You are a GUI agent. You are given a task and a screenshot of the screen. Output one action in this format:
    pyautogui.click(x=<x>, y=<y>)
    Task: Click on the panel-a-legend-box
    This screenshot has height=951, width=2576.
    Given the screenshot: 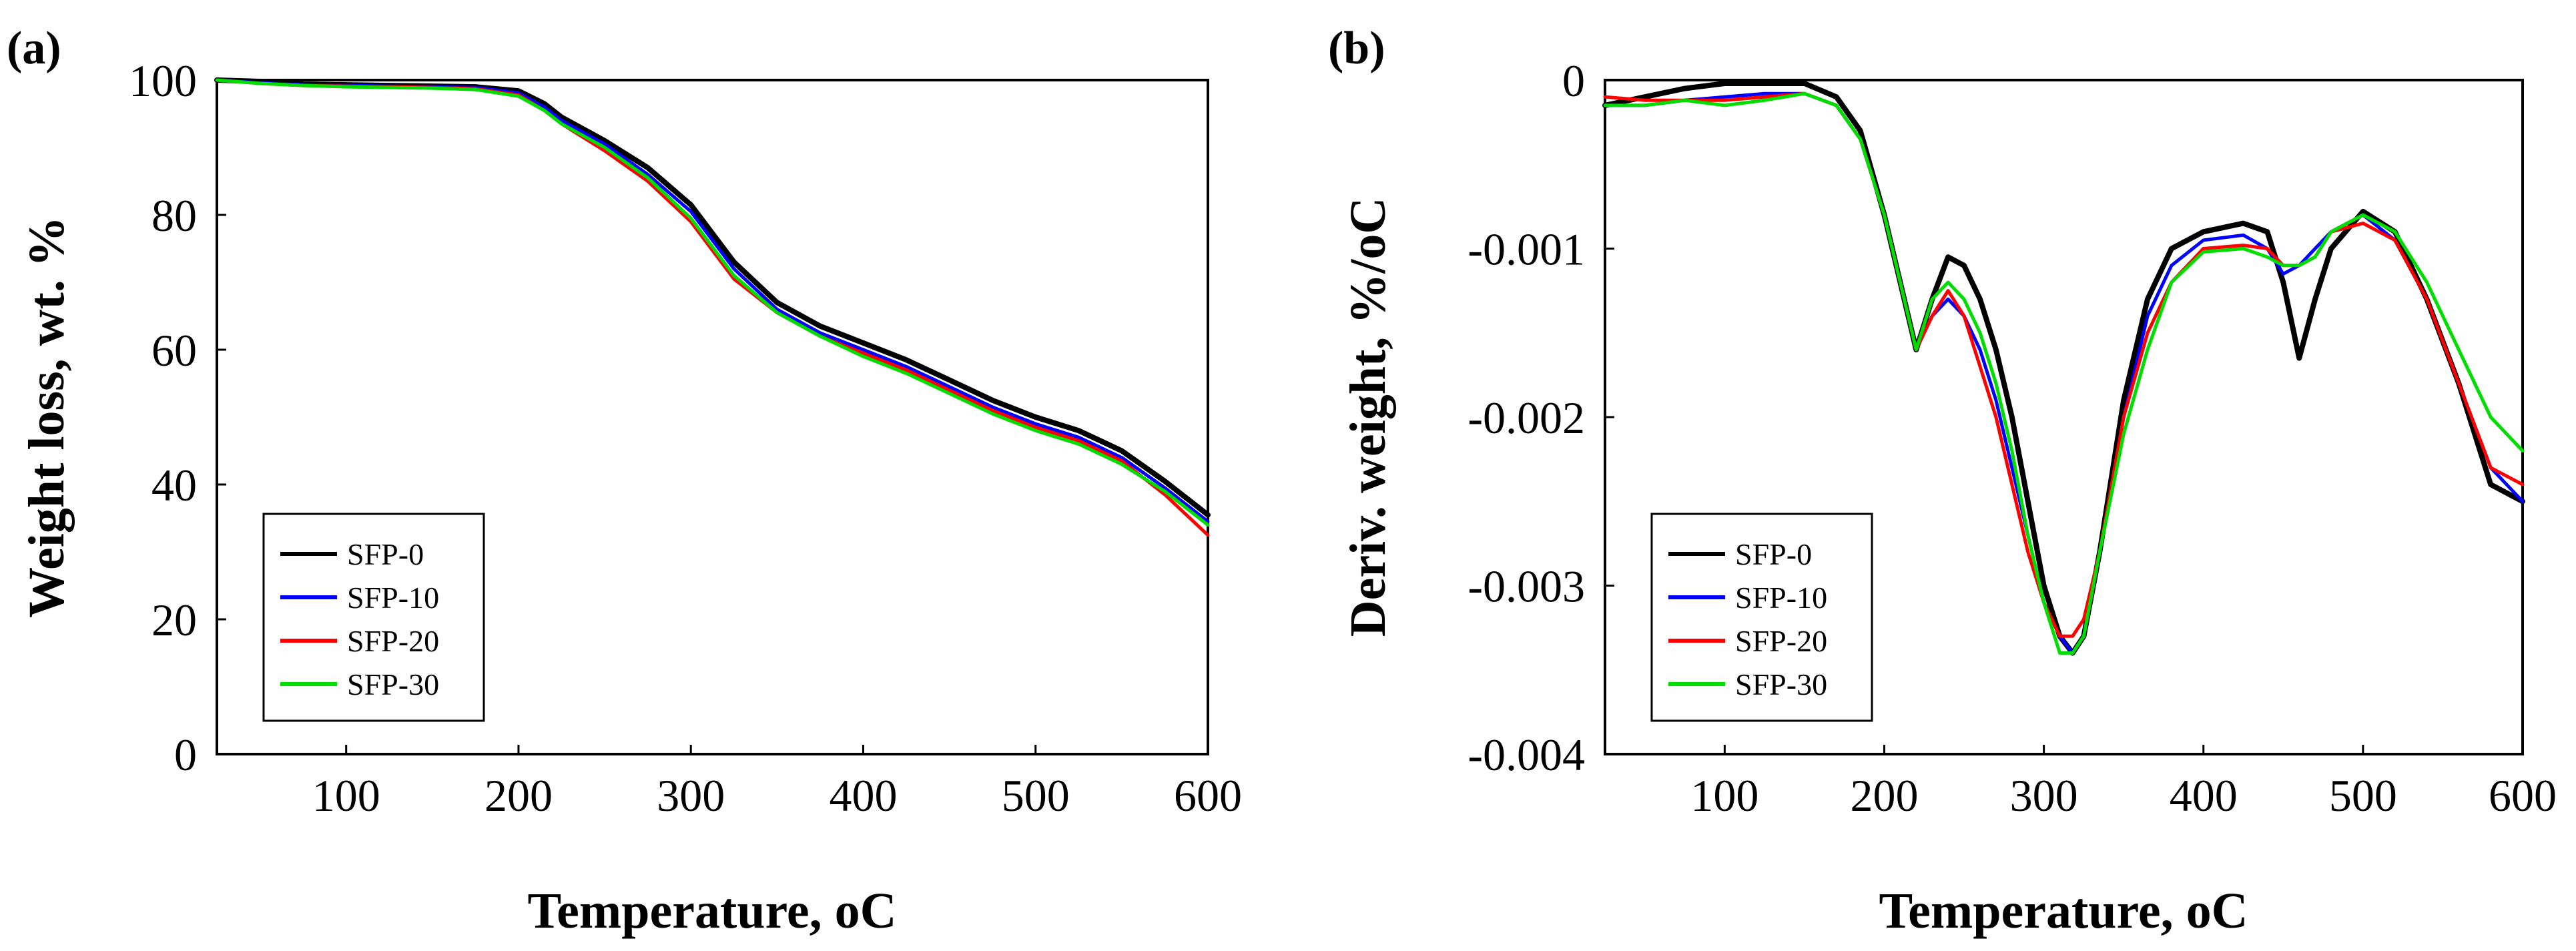 What is the action you would take?
    pyautogui.click(x=373, y=618)
    